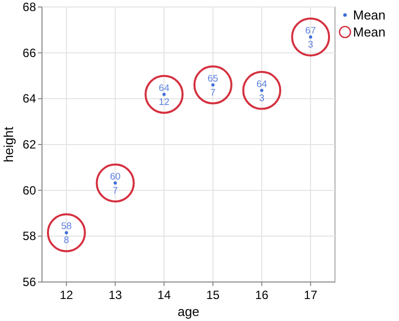  Describe the element at coordinates (67, 295) in the screenshot. I see `x-tick-label: 12` at that location.